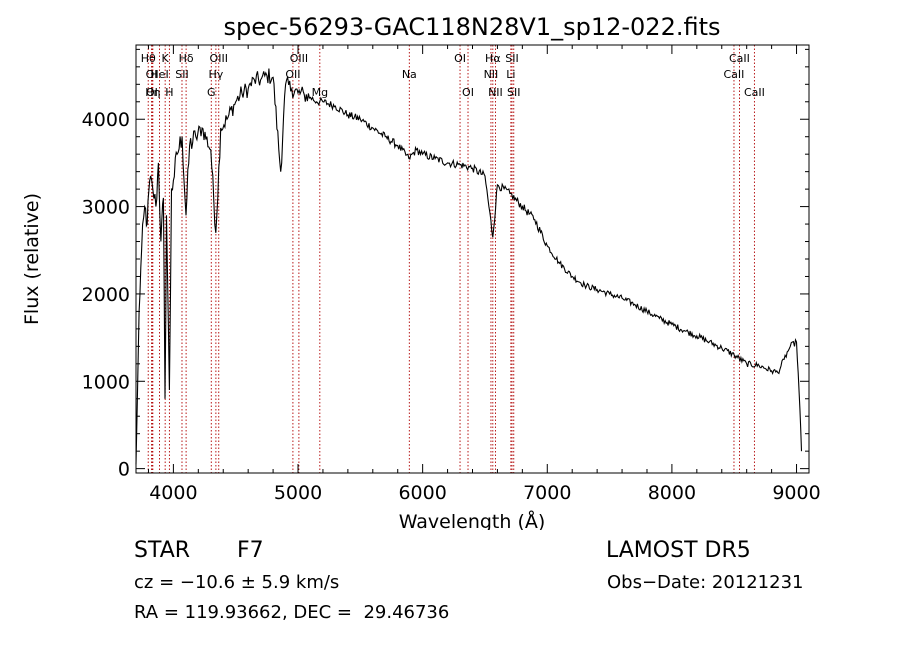 This screenshot has height=649, width=900. Describe the element at coordinates (472, 27) in the screenshot. I see `chart-title: spec-56293-GAC118N28V1_sp12-022.fits` at that location.